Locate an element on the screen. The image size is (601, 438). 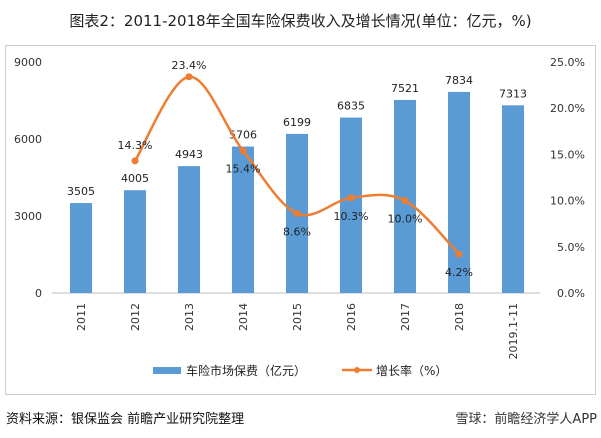
x-axis-tick: 2011 is located at coordinates (81, 317).